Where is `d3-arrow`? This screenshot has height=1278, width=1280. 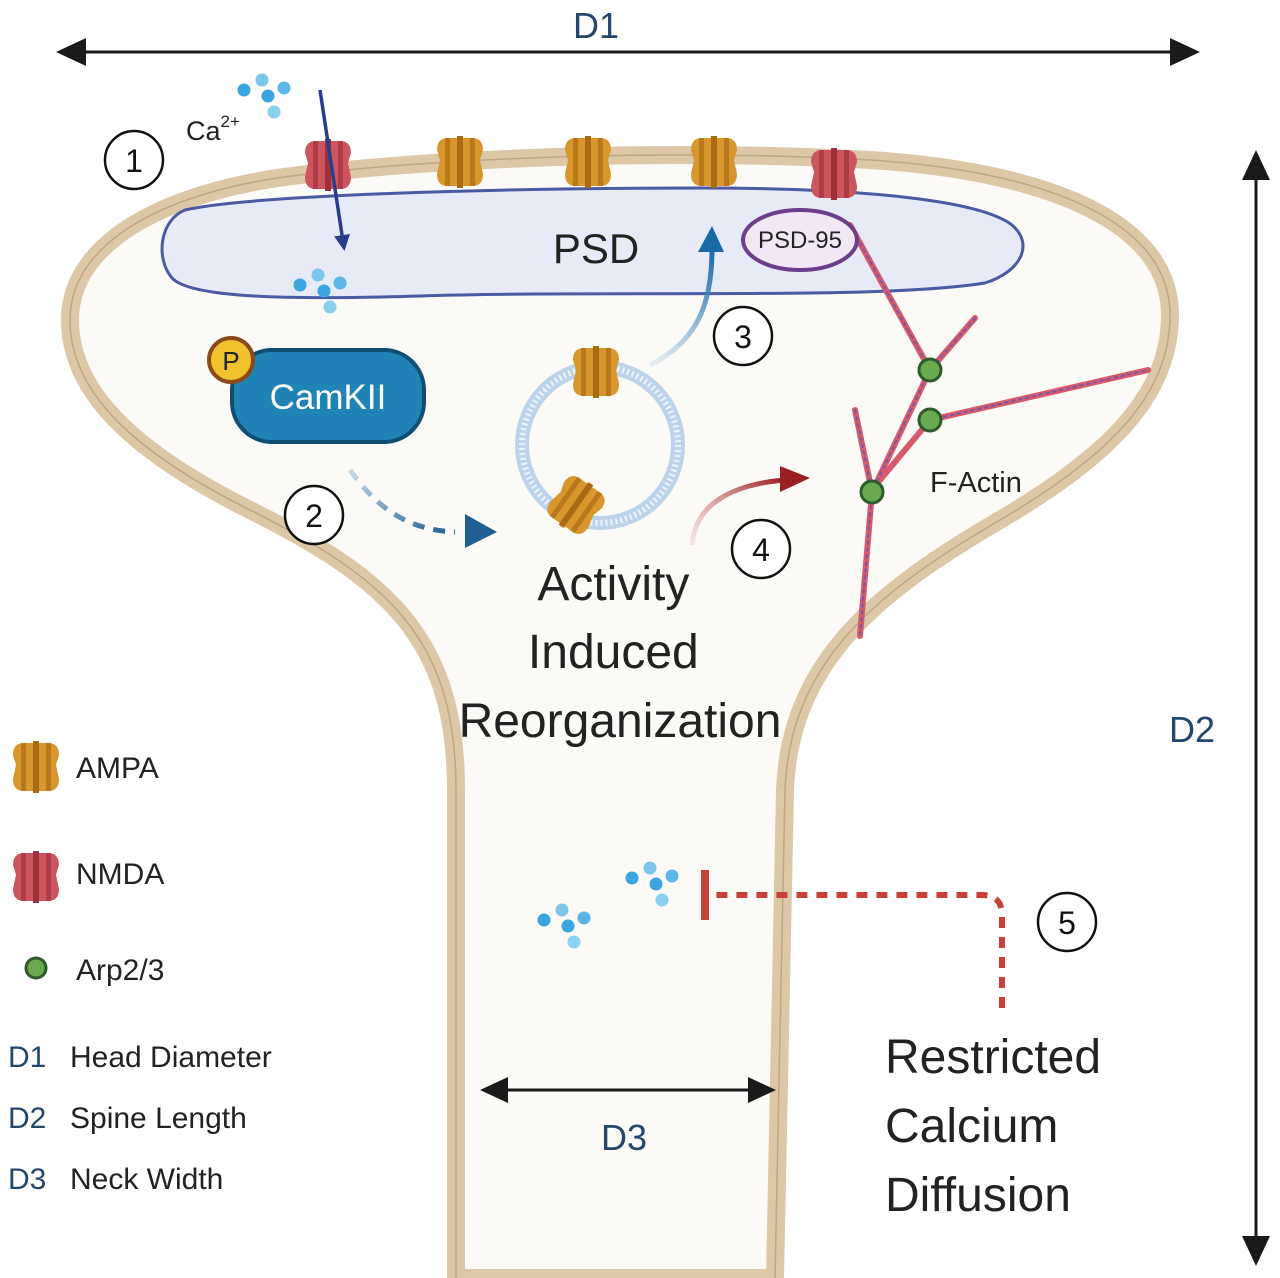
d3-arrow is located at coordinates (628, 1090).